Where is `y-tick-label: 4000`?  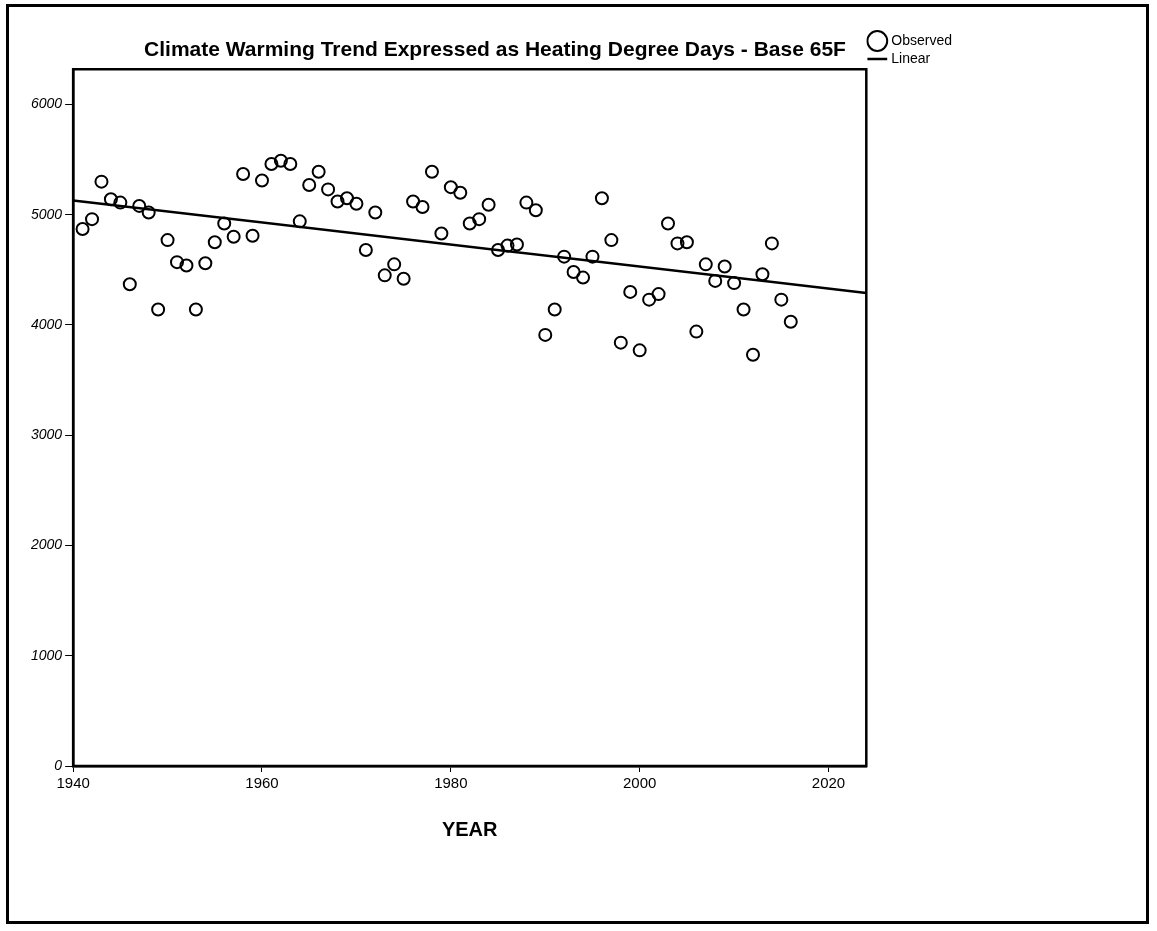
y-tick-label: 4000 is located at coordinates (46, 323).